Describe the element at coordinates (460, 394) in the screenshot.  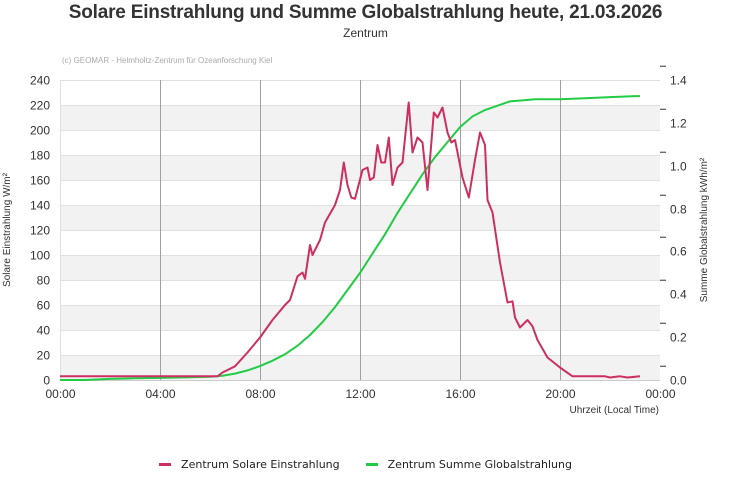
I see `x-tick-label: 16:00` at that location.